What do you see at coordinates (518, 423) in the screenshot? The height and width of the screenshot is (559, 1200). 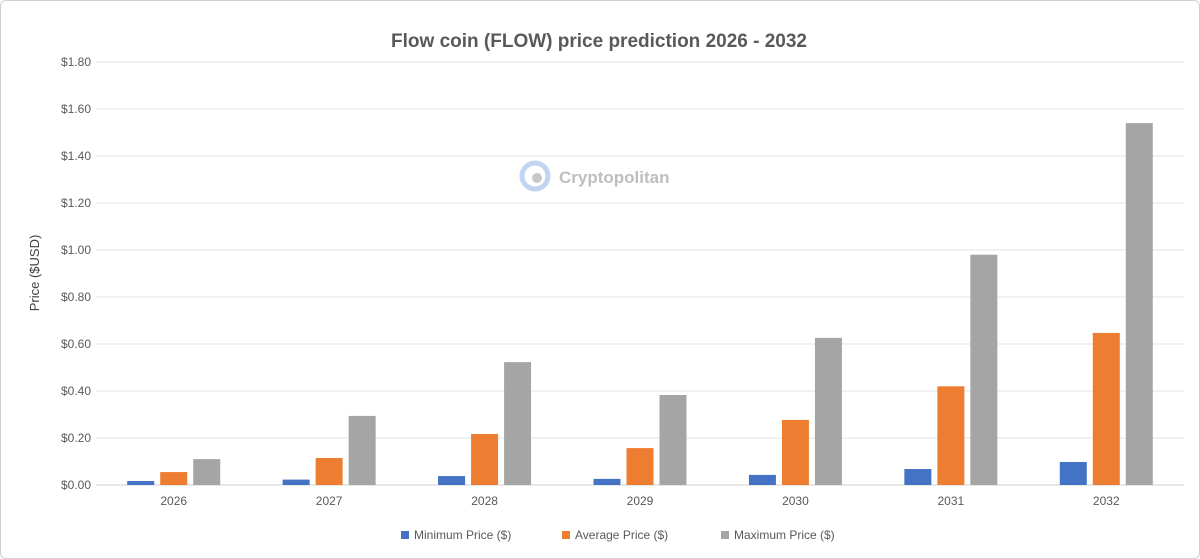 I see `bar-2028-max` at bounding box center [518, 423].